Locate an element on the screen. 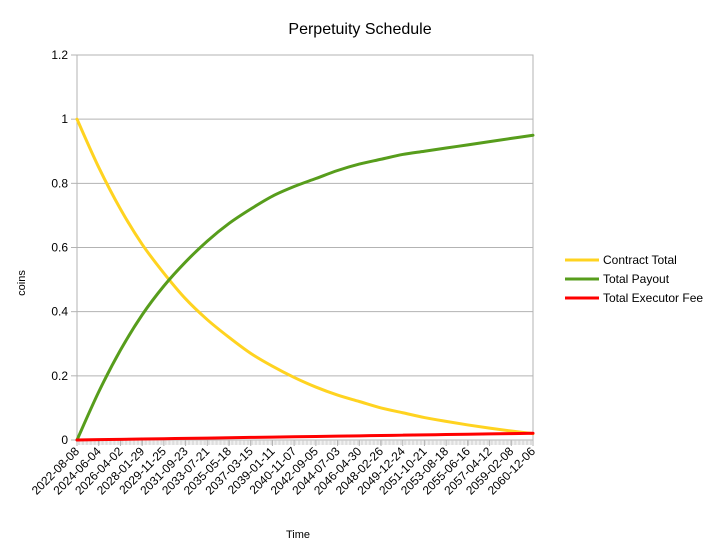 This screenshot has width=717, height=550. y-tick-label: 0.8 is located at coordinates (59, 183).